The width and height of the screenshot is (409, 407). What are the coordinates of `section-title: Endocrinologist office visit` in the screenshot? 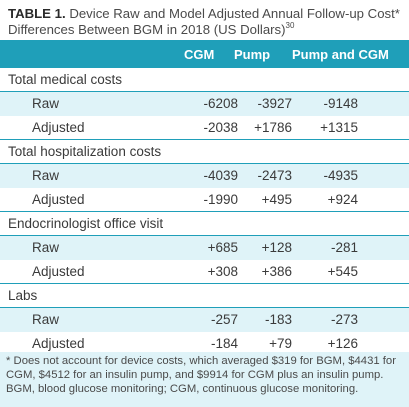 It's located at (86, 223).